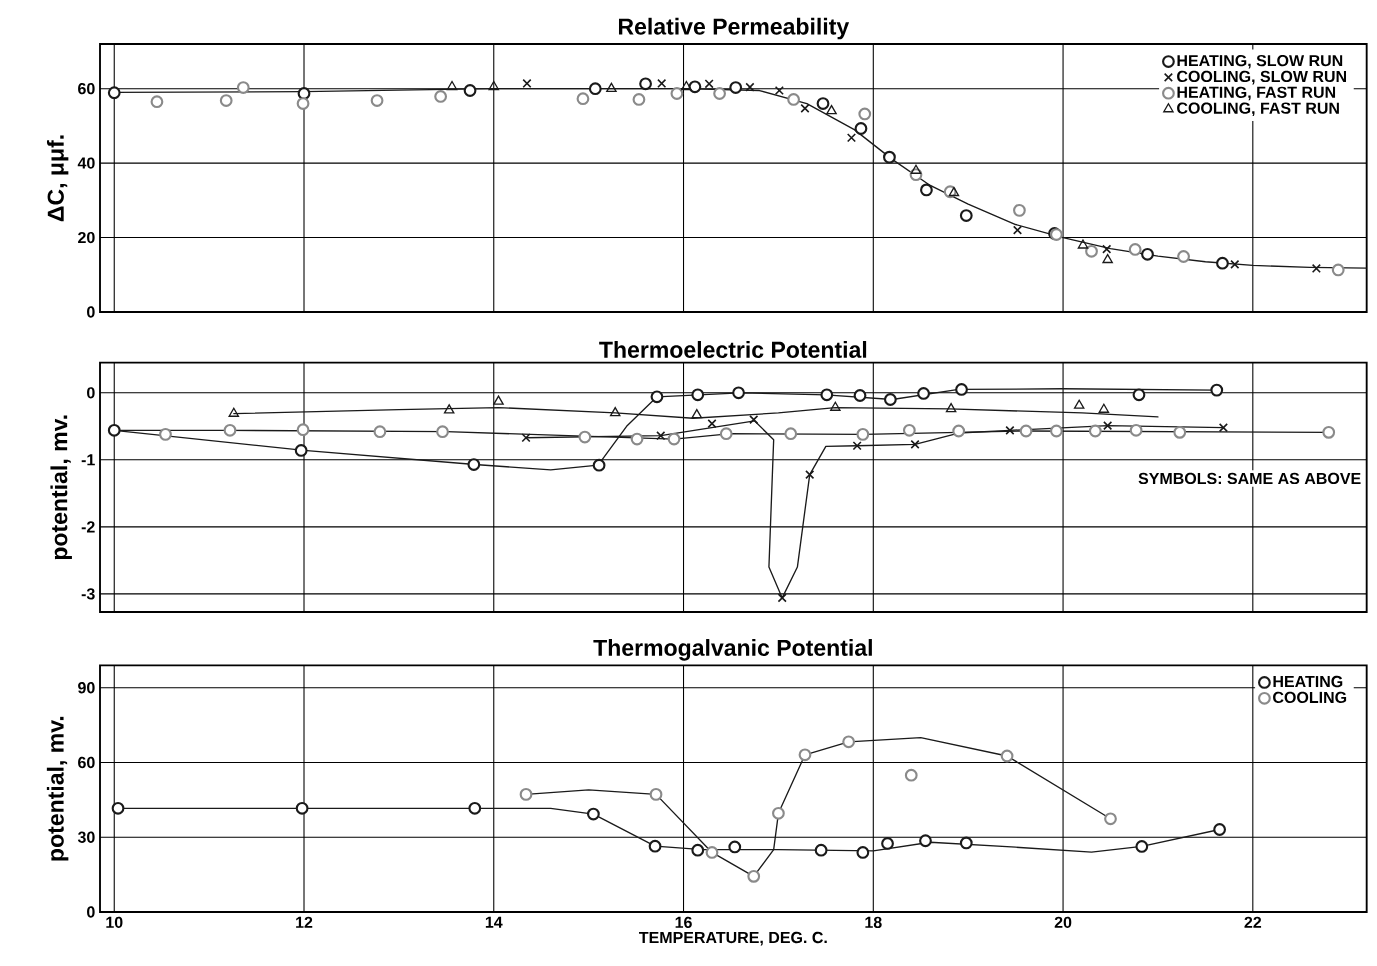 The height and width of the screenshot is (966, 1377). Describe the element at coordinates (86, 837) in the screenshot. I see `y-tick-label: 30` at that location.